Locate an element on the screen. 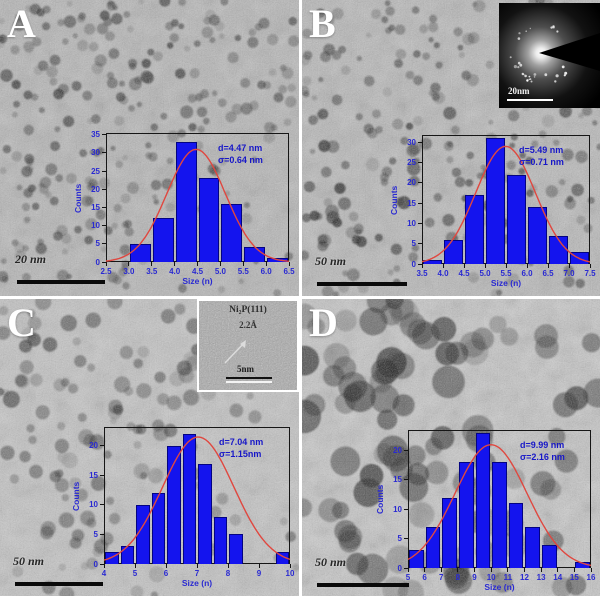  y-axis-label: Counts is located at coordinates (78, 197).